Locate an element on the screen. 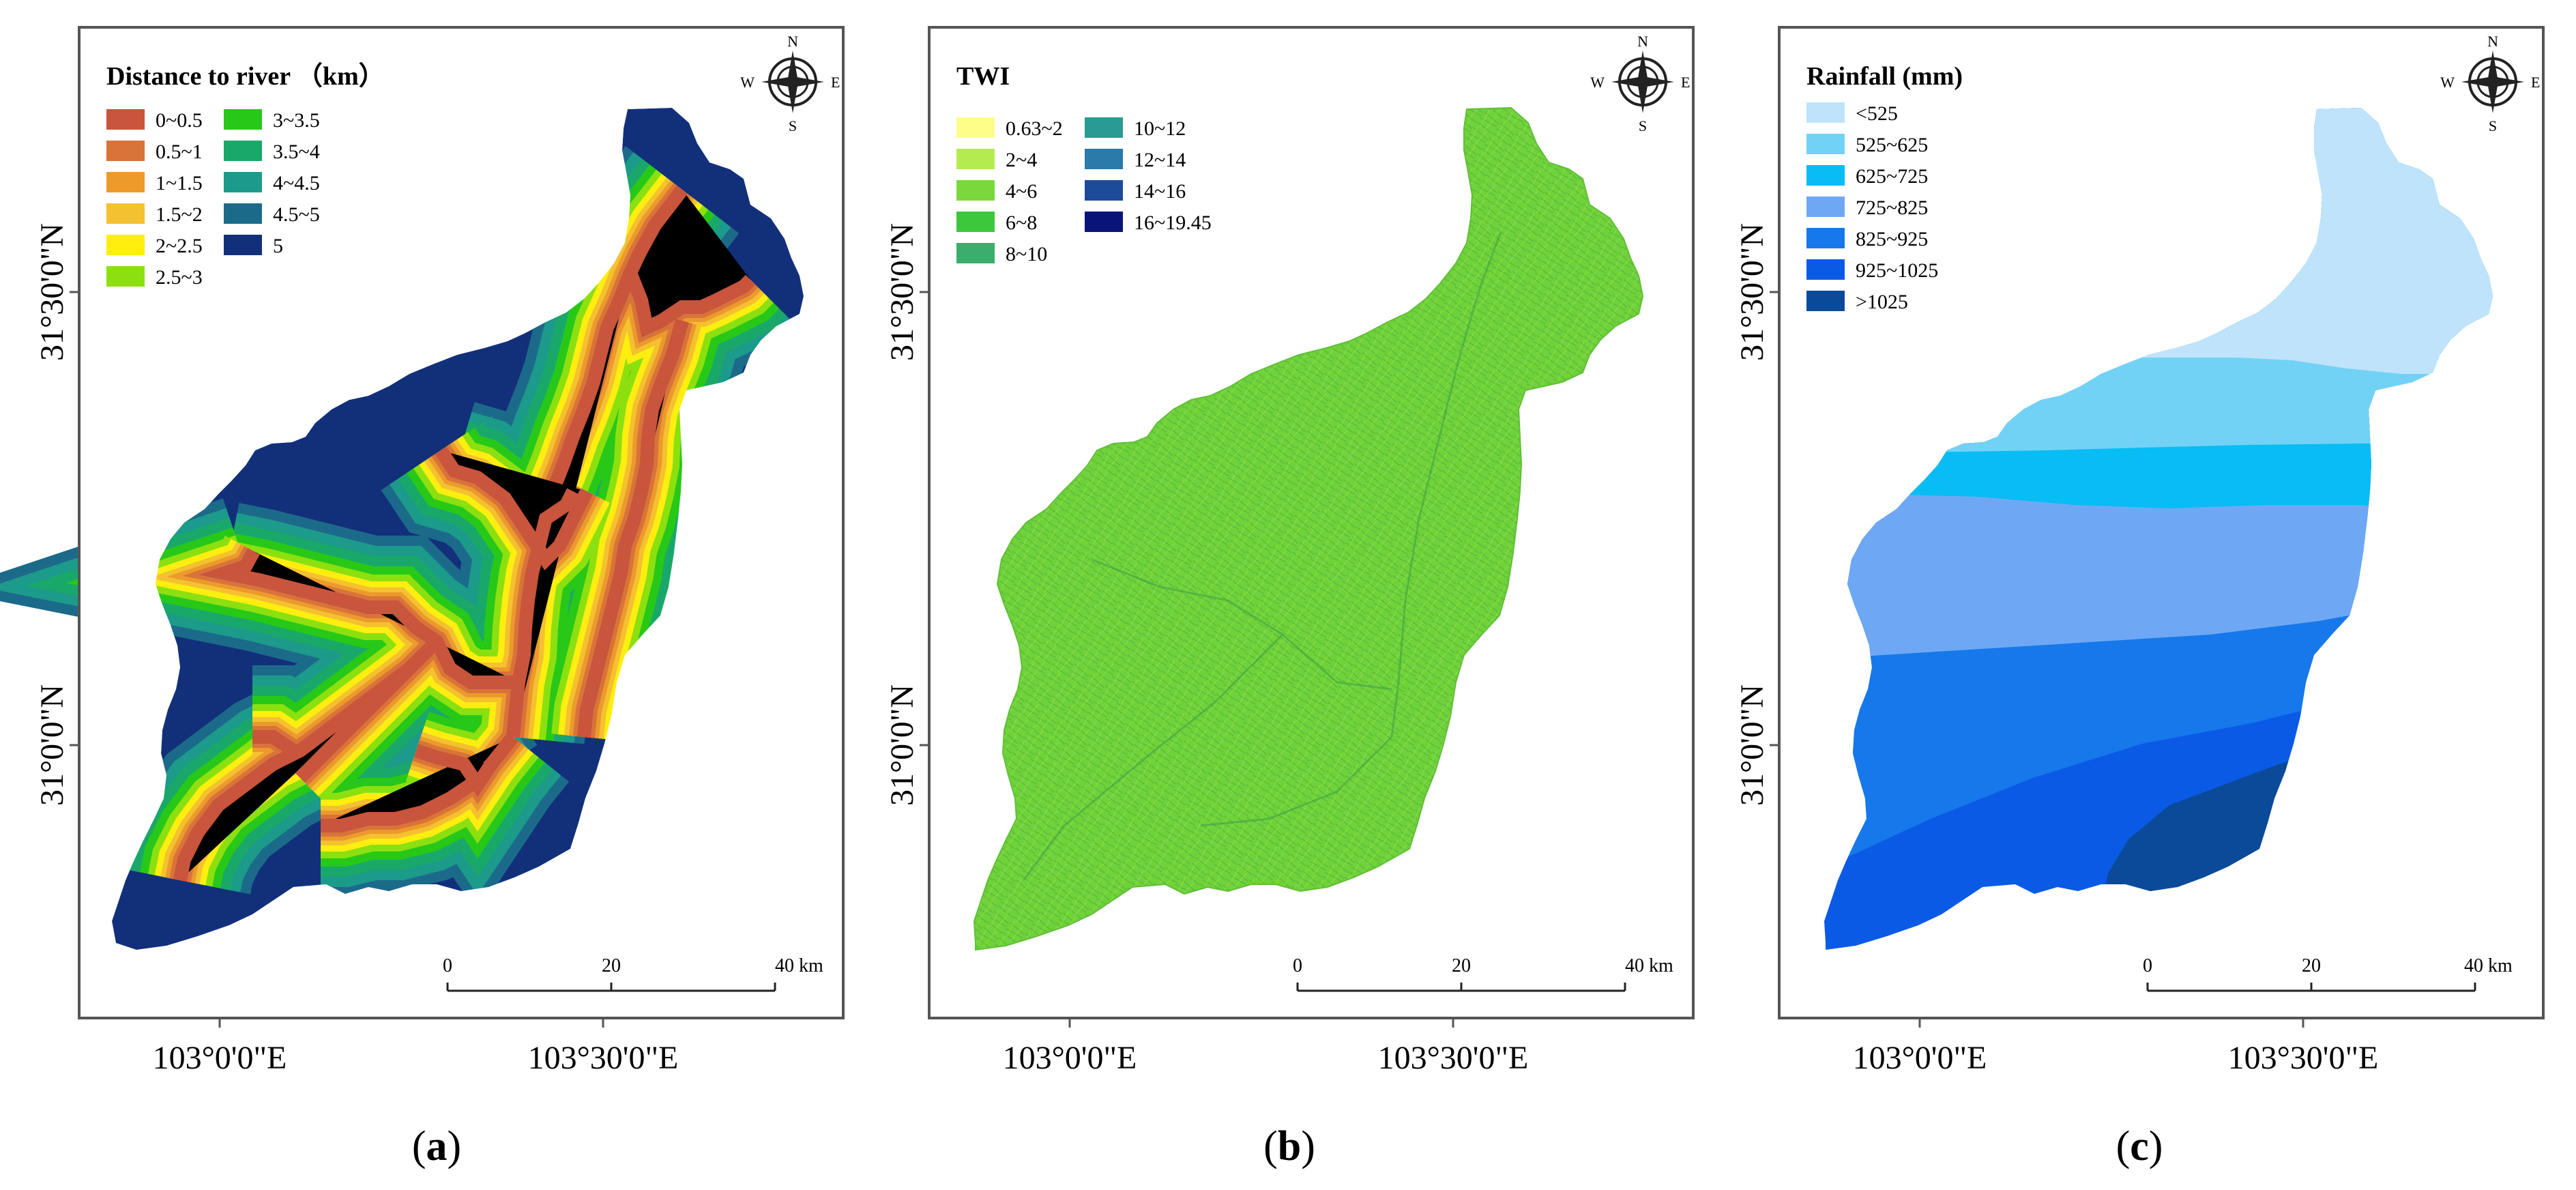 The image size is (2576, 1190). legend-item: 725~825 is located at coordinates (1867, 208).